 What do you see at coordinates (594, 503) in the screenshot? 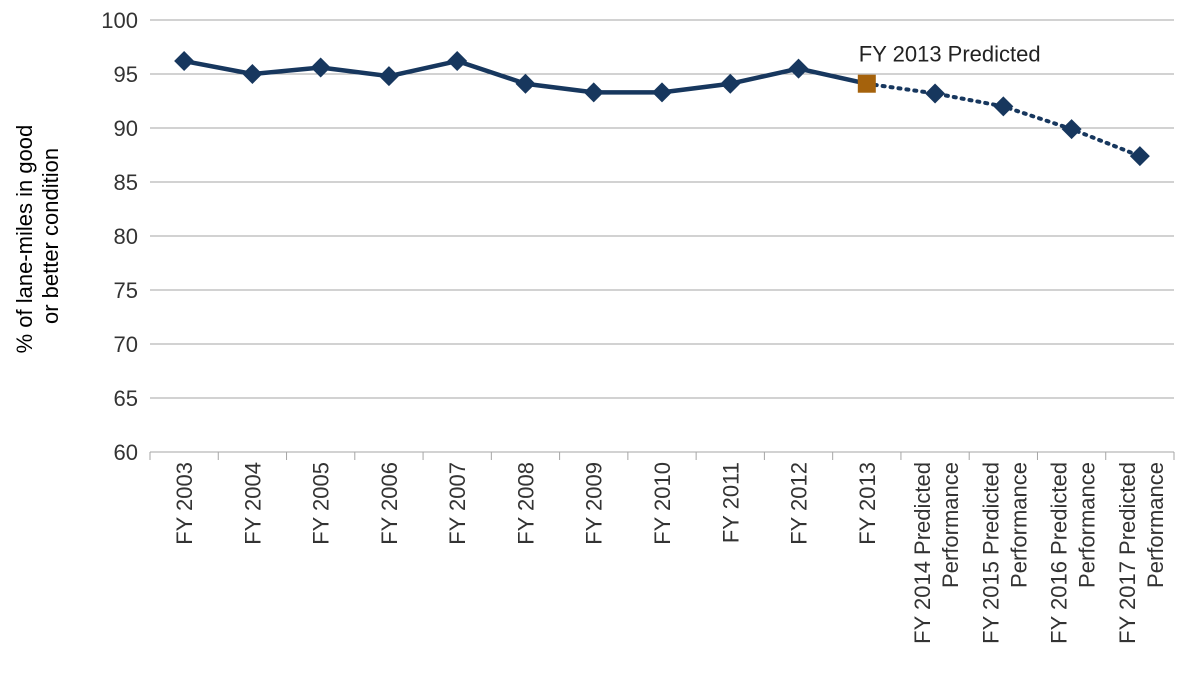
I see `x-tick-label: FY 2009` at bounding box center [594, 503].